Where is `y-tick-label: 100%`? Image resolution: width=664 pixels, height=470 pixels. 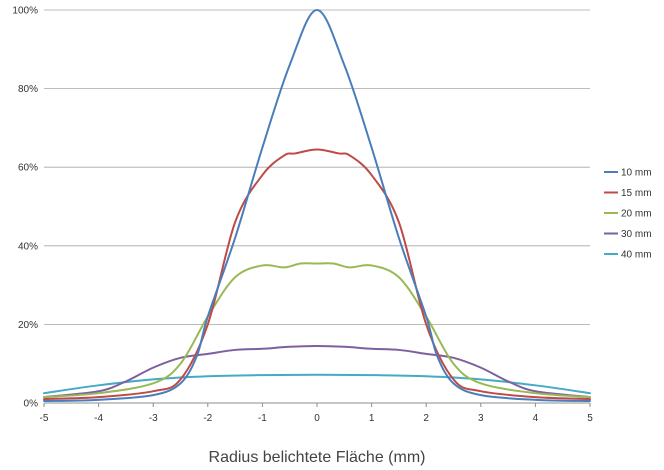 y-tick-label: 100% is located at coordinates (25, 11).